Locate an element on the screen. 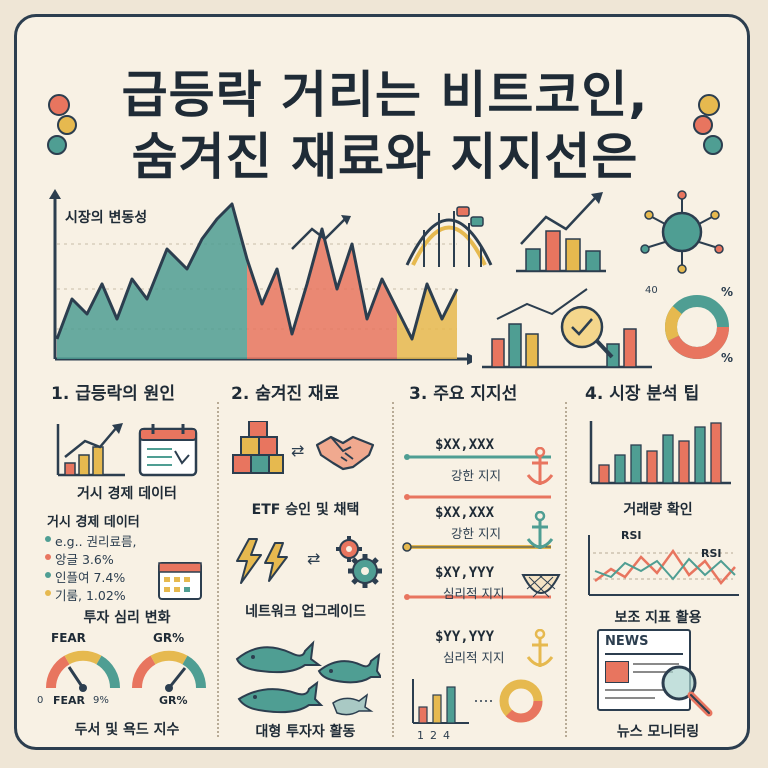 This screenshot has height=768, width=768. gauge-left-fear-label: FEAR is located at coordinates (69, 700).